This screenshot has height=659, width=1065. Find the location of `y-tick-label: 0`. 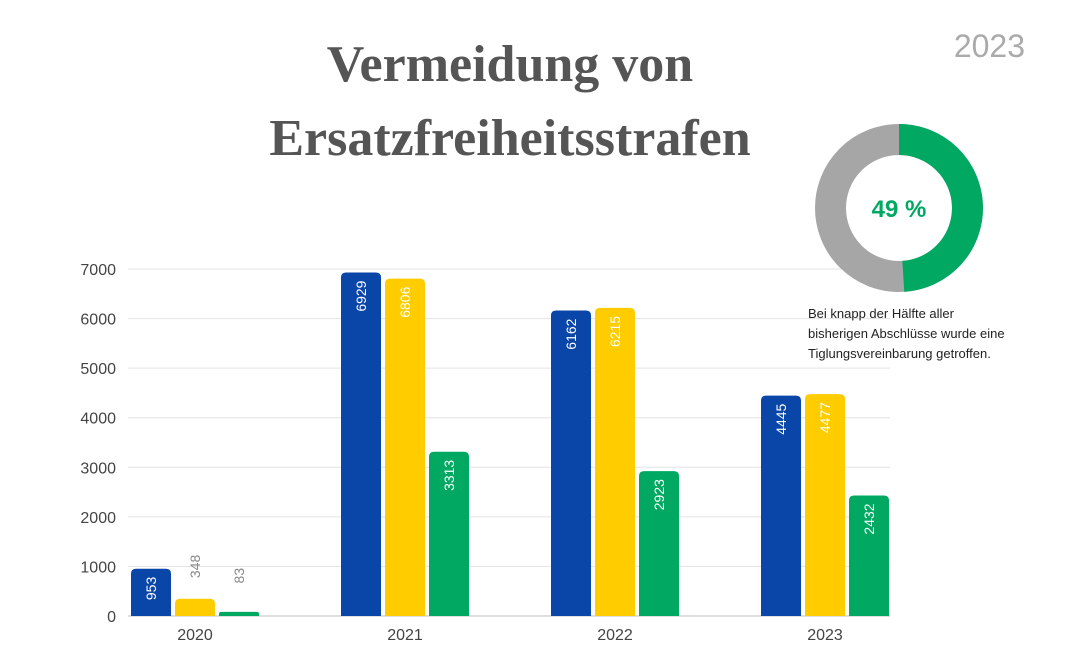

y-tick-label: 0 is located at coordinates (111, 617).